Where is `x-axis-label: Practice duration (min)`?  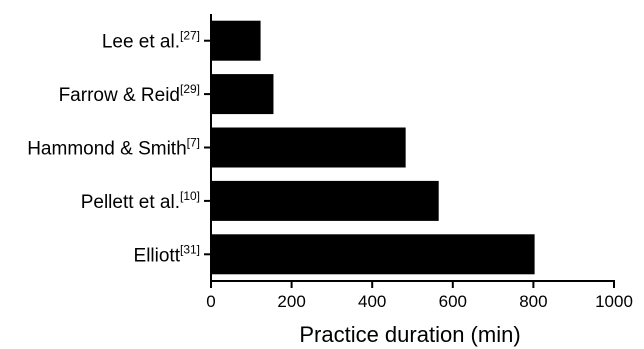 x-axis-label: Practice duration (min) is located at coordinates (409, 334).